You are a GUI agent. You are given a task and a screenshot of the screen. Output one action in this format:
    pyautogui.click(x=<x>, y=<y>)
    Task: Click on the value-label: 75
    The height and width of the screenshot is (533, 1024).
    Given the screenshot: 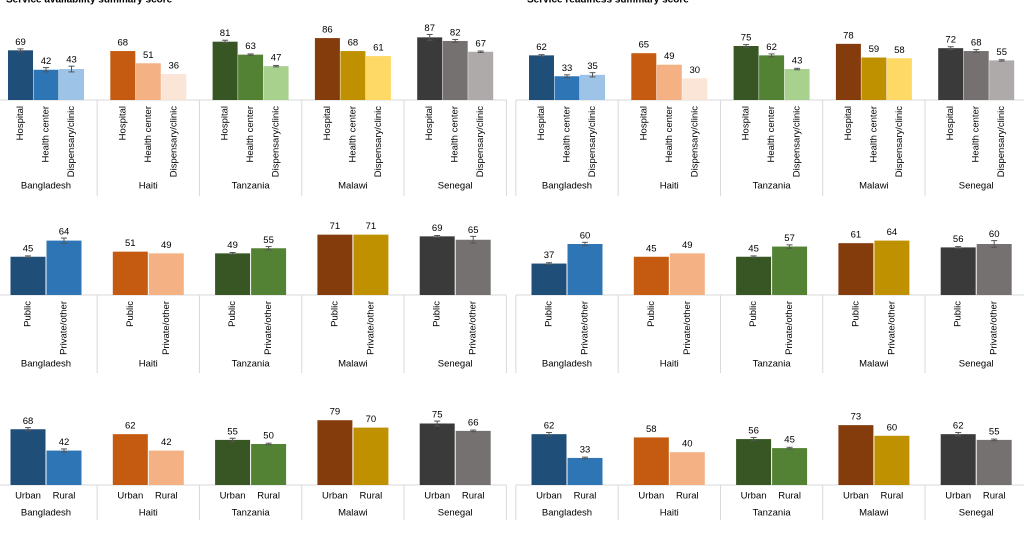 What is the action you would take?
    pyautogui.click(x=437, y=415)
    